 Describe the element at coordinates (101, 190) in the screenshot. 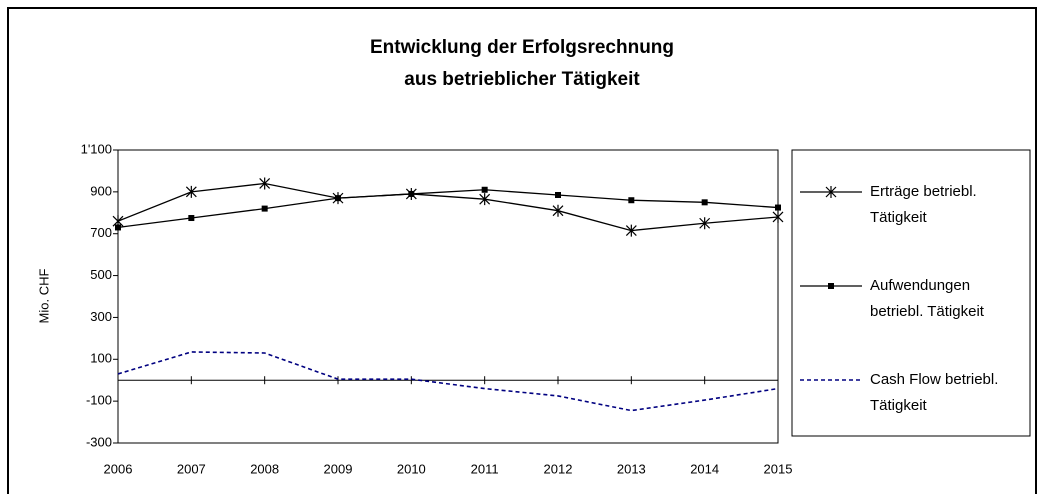

I see `y-tick-label: 900` at that location.